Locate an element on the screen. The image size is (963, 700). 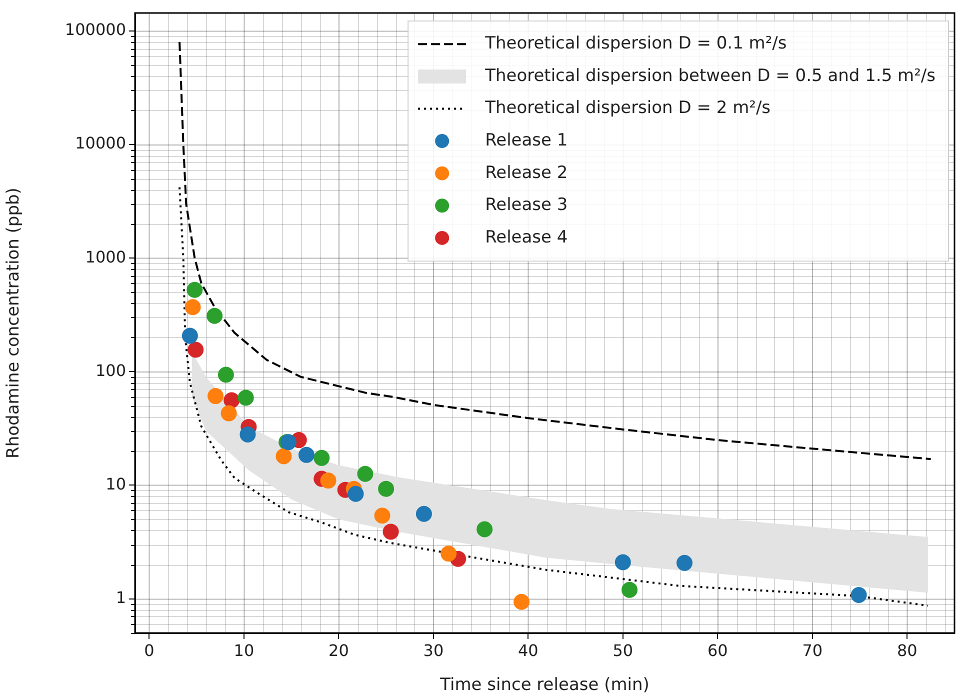
legend-label: Theoretical dispersion between D = 0.5 and 1.5 m²/s is located at coordinates (710, 76).